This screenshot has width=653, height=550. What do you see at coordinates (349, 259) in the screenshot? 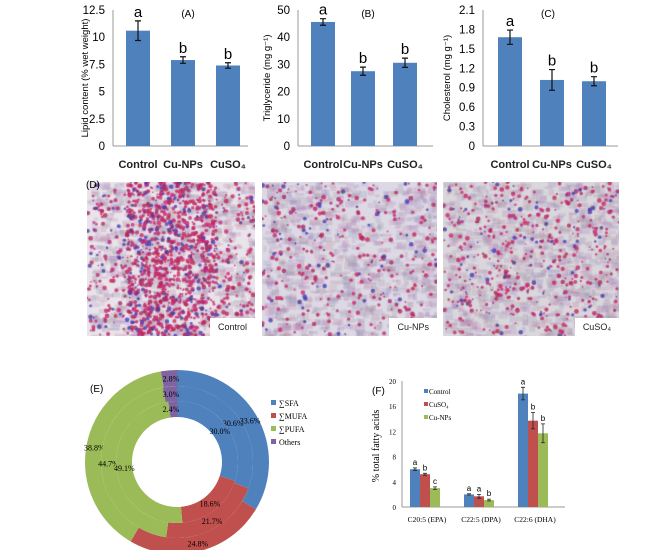
I see `micrograph-cu-nps: Cu-NPs` at bounding box center [349, 259].